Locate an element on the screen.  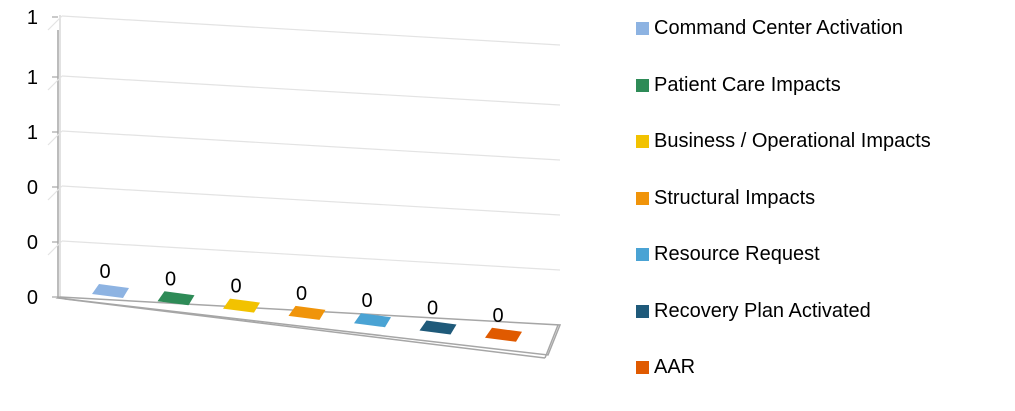
data-labels: 0 0 0 0 0 0 0 is located at coordinates (301, 294).